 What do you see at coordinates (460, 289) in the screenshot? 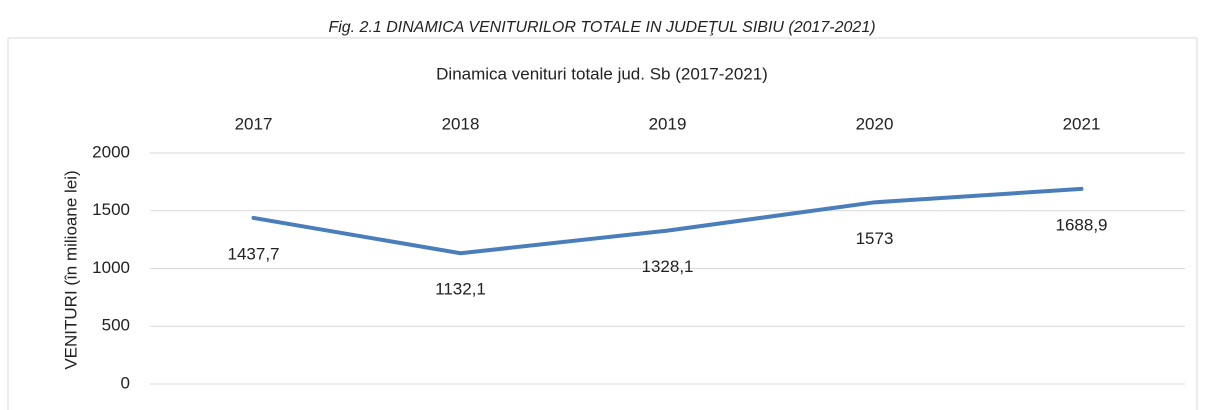
I see `data-label: 1132,1` at bounding box center [460, 289].